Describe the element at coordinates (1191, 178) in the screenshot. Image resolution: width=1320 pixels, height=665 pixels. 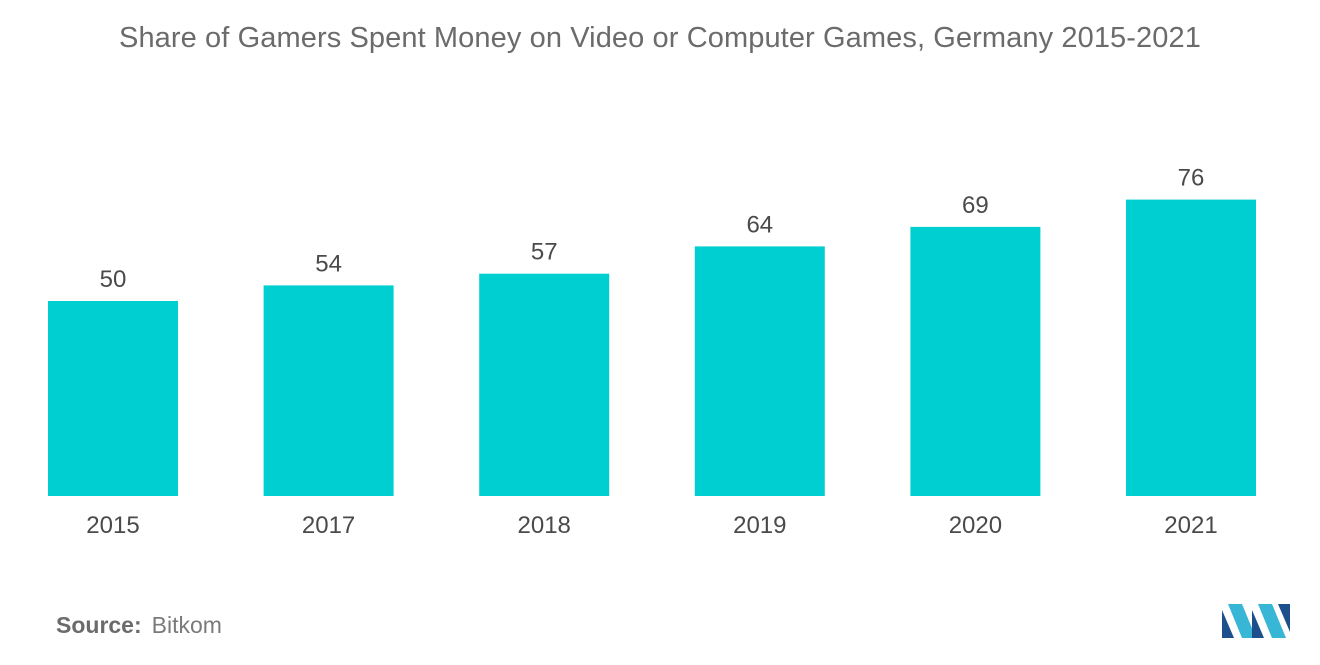
I see `value-label-2021: 76` at that location.